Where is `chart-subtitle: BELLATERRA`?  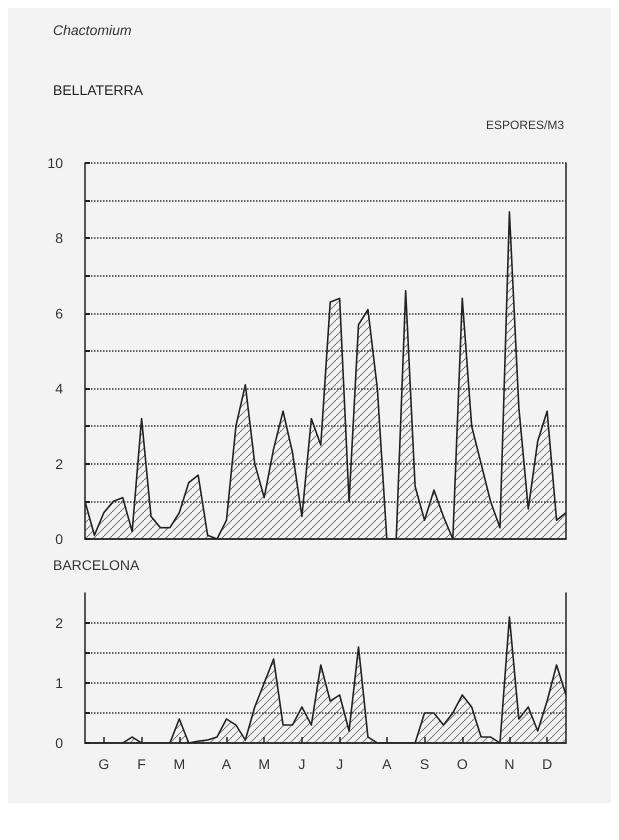
chart-subtitle: BELLATERRA is located at coordinates (98, 90).